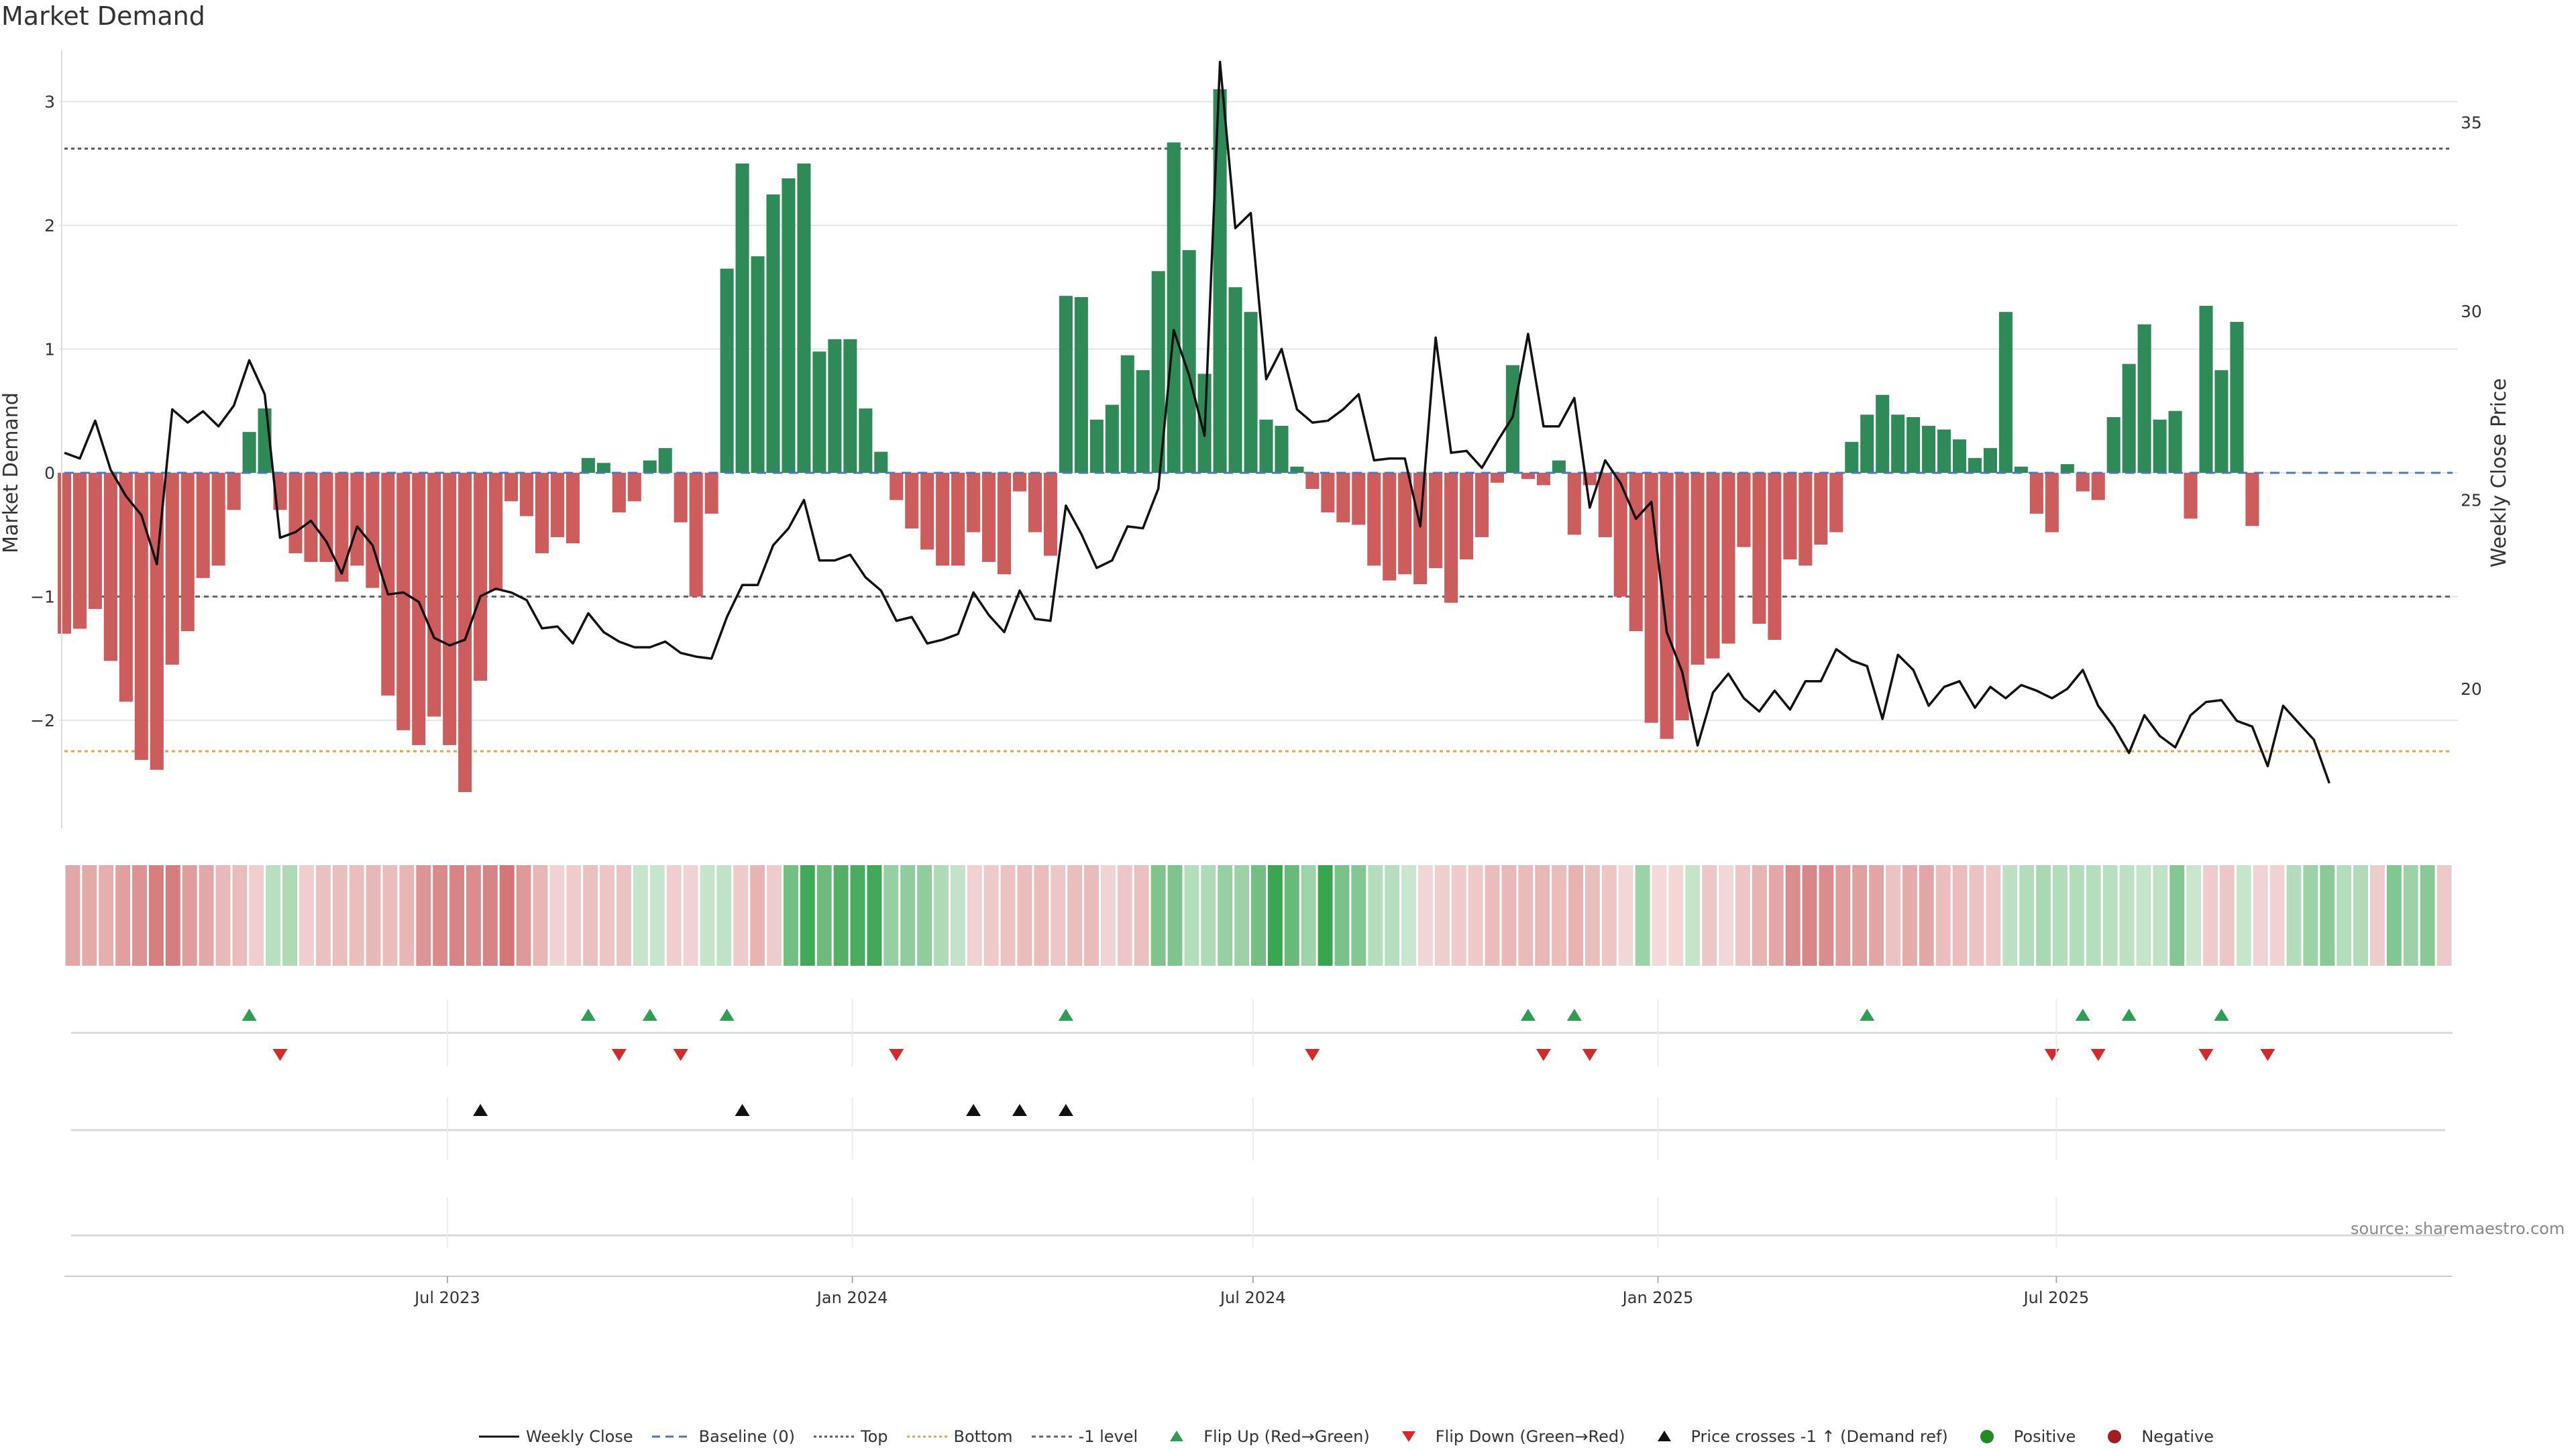 The width and height of the screenshot is (2576, 1450). Describe the element at coordinates (1286, 1436) in the screenshot. I see `legend-label: Flip Up (Red→Green)` at that location.